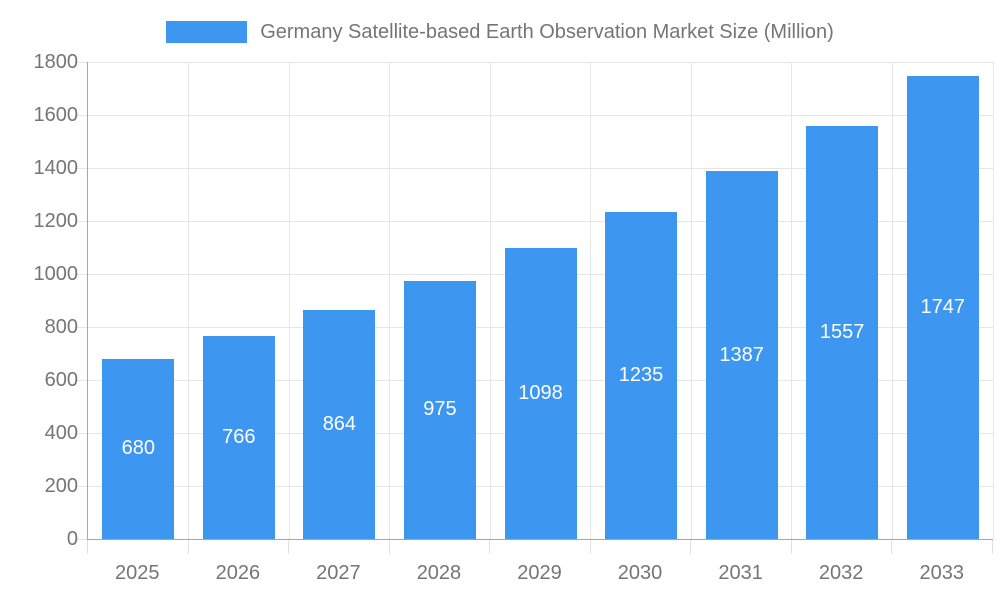 This screenshot has height=600, width=1000. I want to click on bar-value-label: 975, so click(440, 409).